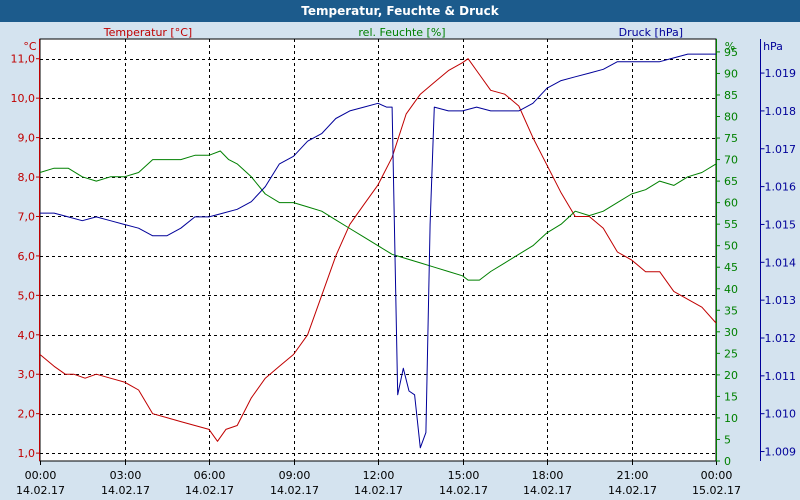 The width and height of the screenshot is (800, 500). What do you see at coordinates (548, 475) in the screenshot?
I see `x-tick-label-time: 18:00` at bounding box center [548, 475].